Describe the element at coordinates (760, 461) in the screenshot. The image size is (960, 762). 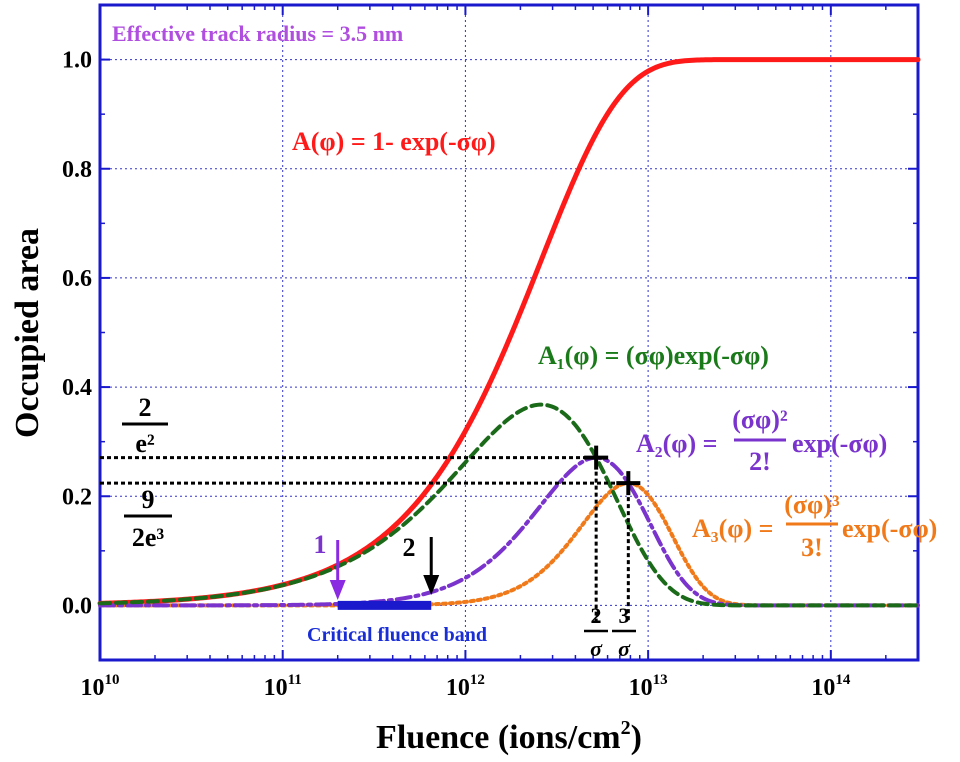
I see `eq-A2-den: 2!` at that location.